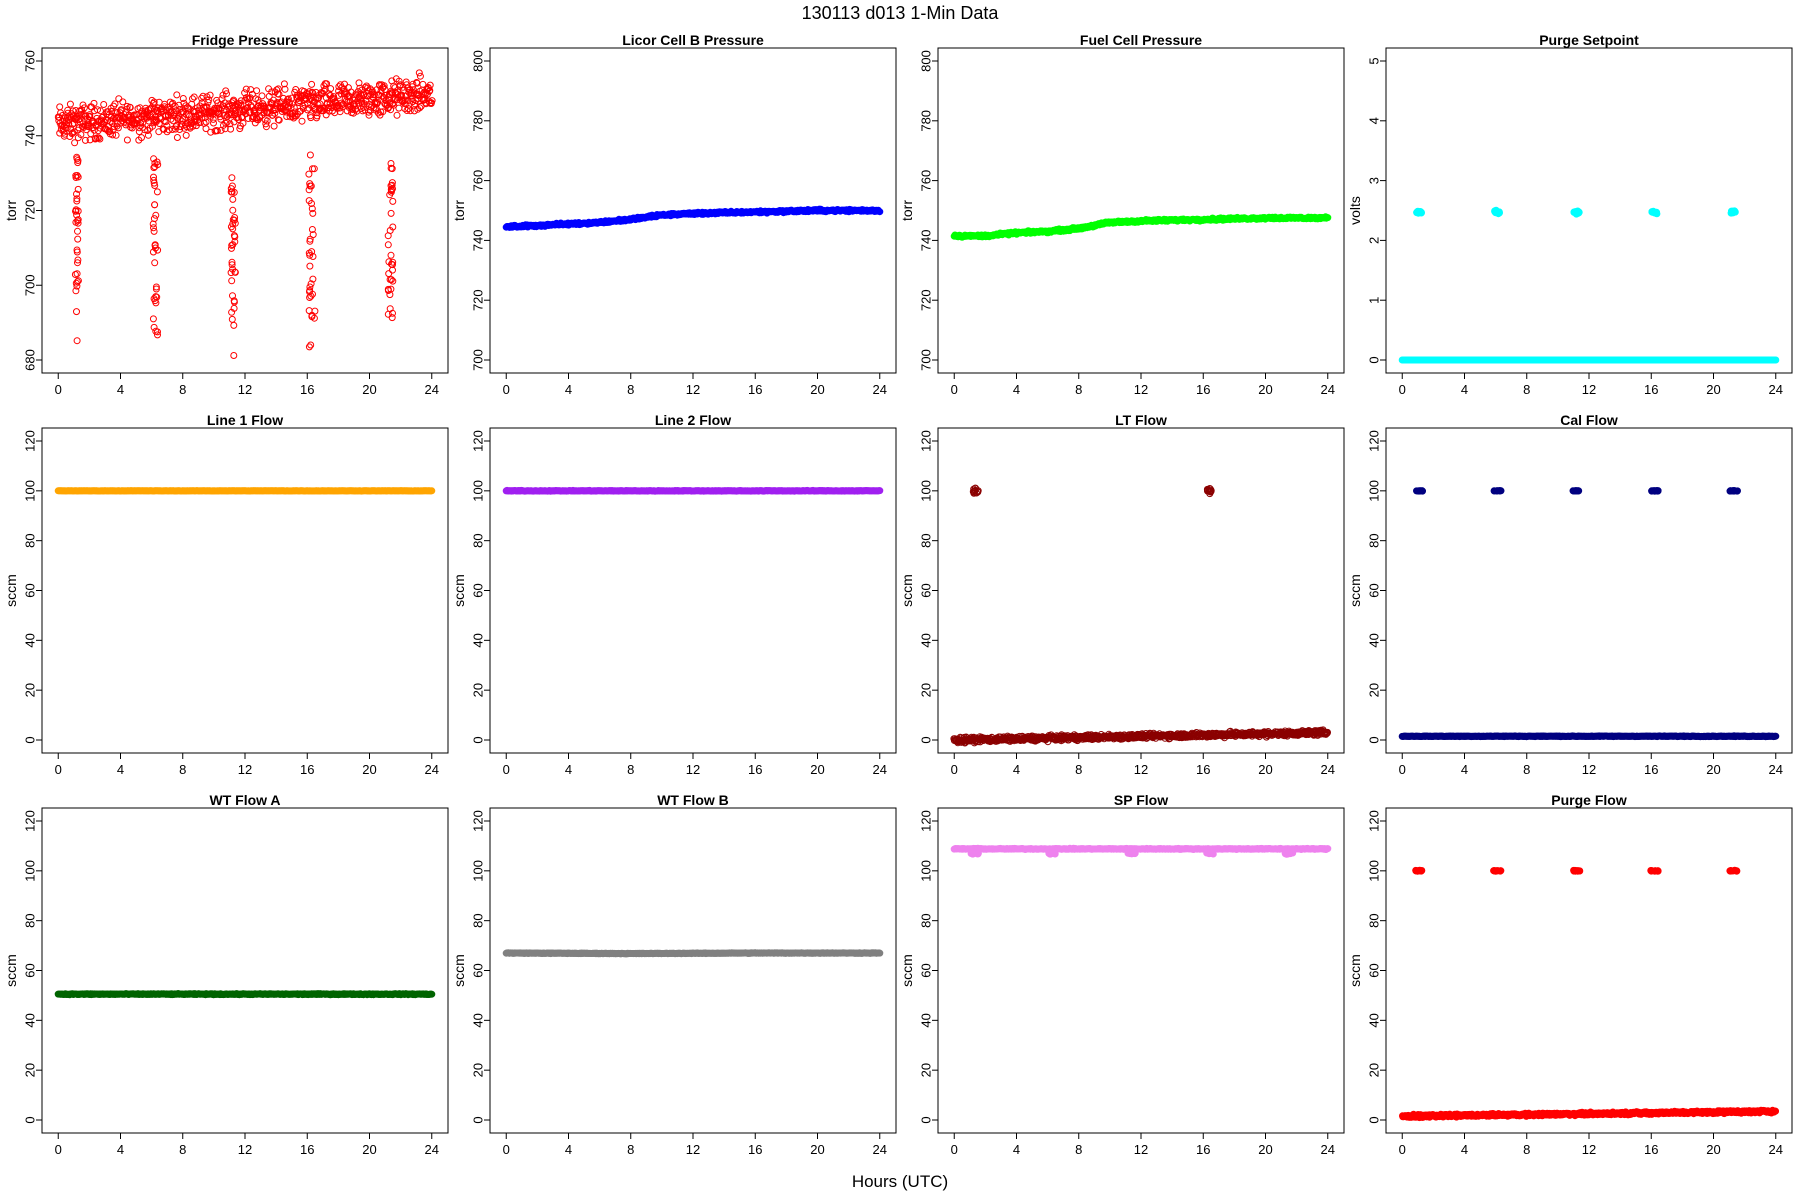 Image resolution: width=1800 pixels, height=1200 pixels. What do you see at coordinates (1374, 60) in the screenshot?
I see `y-tick-label: 5` at bounding box center [1374, 60].